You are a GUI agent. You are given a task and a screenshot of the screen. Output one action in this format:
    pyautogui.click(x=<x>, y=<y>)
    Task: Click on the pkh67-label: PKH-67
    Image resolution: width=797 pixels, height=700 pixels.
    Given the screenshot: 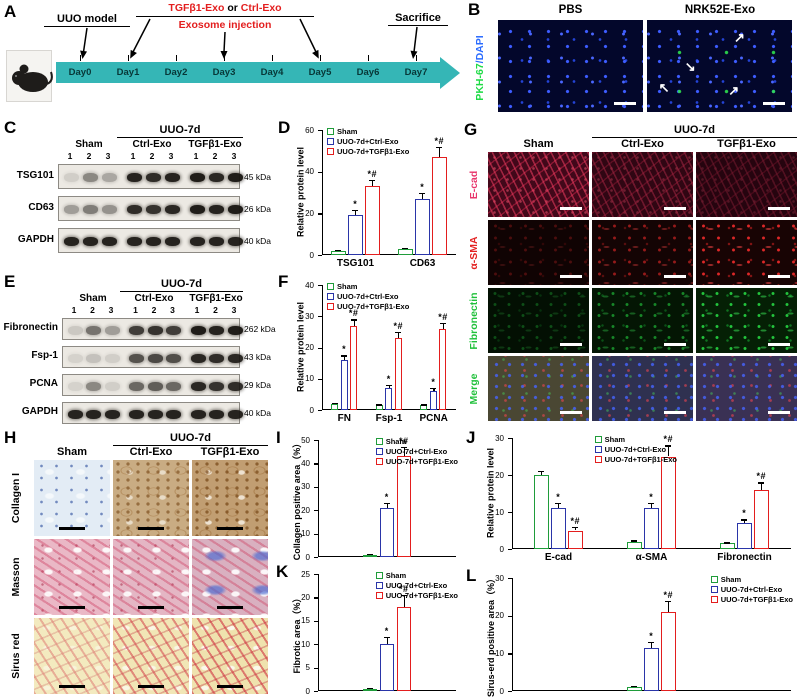 What is the action you would take?
    pyautogui.click(x=480, y=82)
    